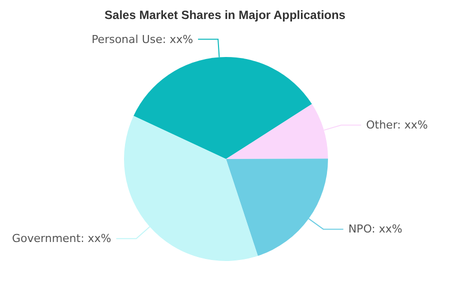  Describe the element at coordinates (375, 229) in the screenshot. I see `slice-label: NPO: xx%` at that location.